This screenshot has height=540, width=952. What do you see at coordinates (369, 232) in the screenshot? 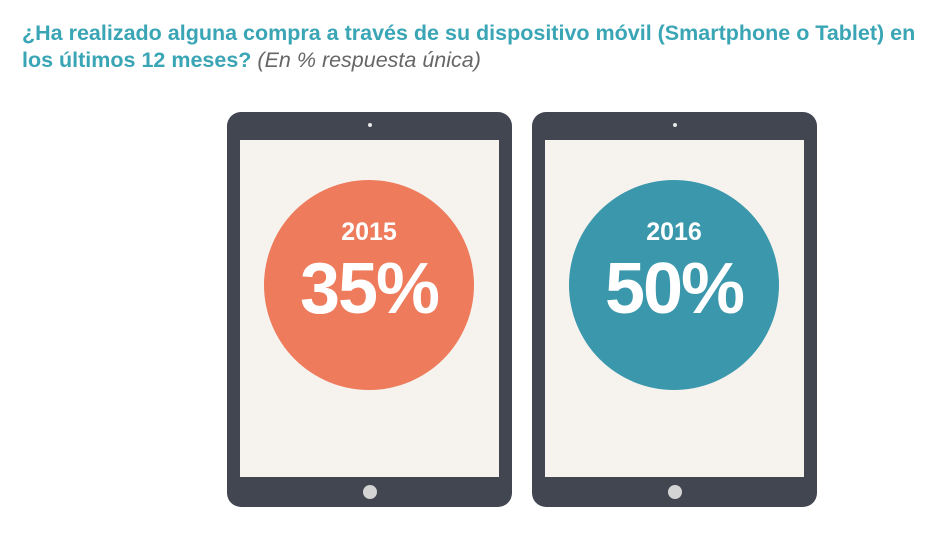
I see `year-label-2015: 2015` at bounding box center [369, 232].